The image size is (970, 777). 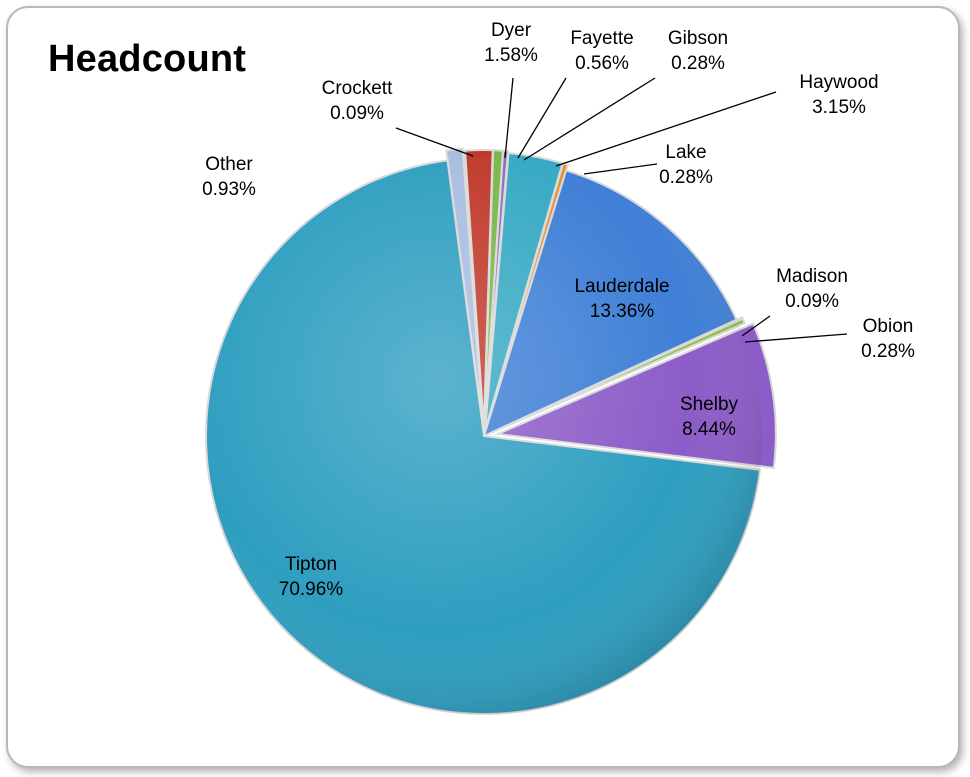 What do you see at coordinates (888, 351) in the screenshot?
I see `slice-value-obion: 0.28%` at bounding box center [888, 351].